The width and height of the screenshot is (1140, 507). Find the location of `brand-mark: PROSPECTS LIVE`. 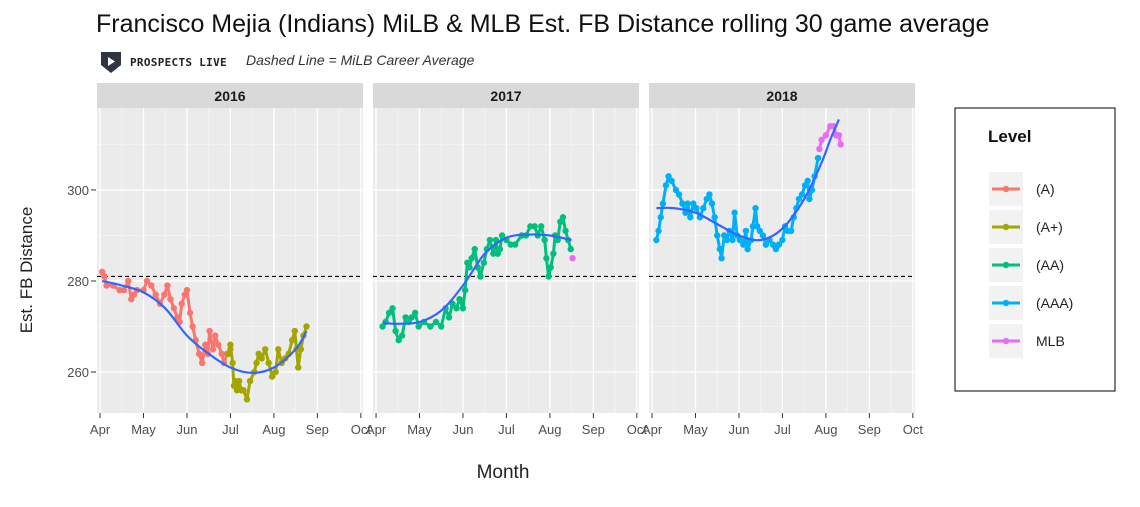

brand-mark: PROSPECTS LIVE is located at coordinates (163, 62).